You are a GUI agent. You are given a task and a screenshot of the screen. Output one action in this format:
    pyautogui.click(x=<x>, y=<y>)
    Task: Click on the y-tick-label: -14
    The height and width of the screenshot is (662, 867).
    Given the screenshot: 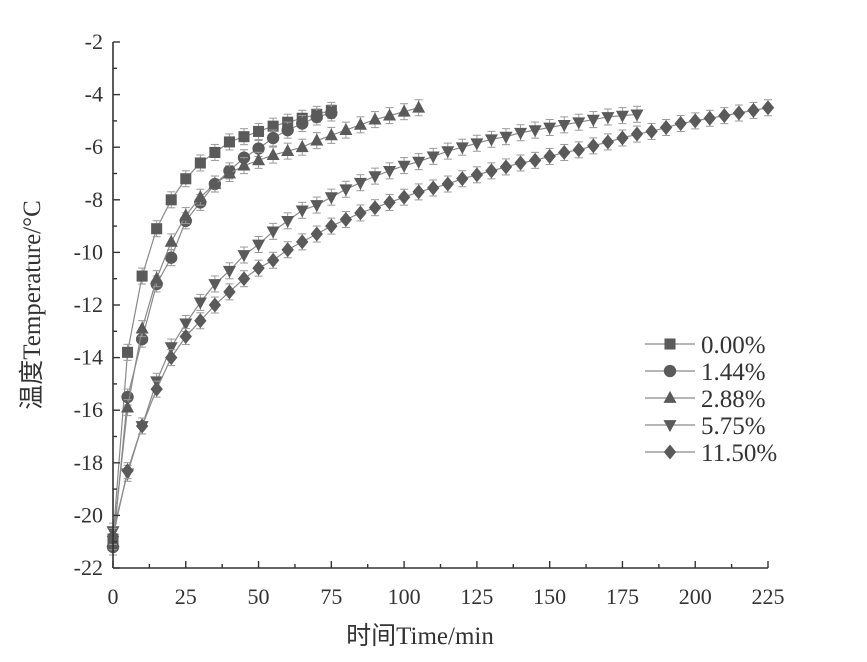 What is the action you would take?
    pyautogui.click(x=88, y=357)
    